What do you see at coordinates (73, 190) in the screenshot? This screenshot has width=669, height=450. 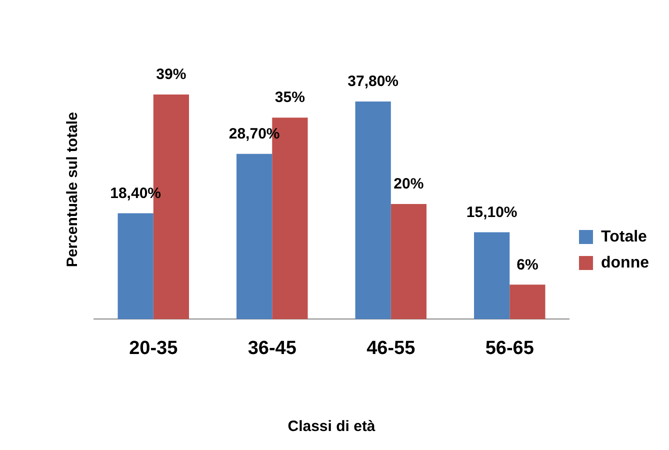 I see `y-axis-title: Percentuale sul totale` at bounding box center [73, 190].